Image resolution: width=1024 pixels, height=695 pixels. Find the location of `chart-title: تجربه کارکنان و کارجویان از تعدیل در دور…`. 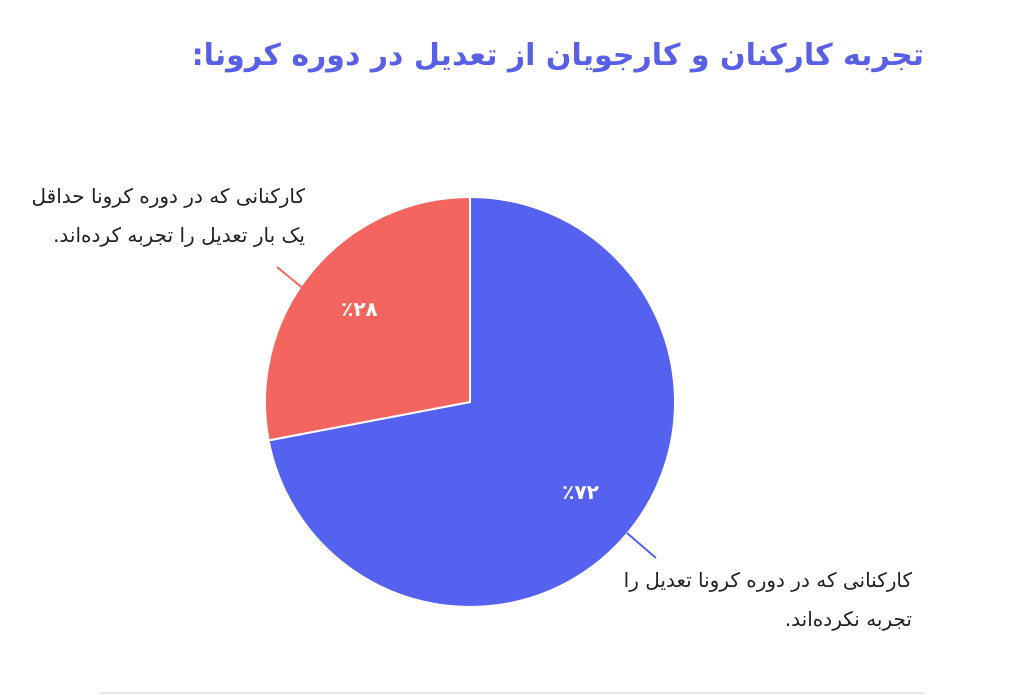

chart-title: تجربه کارکنان و کارجویان از تعدیل در دور… is located at coordinates (557, 55).